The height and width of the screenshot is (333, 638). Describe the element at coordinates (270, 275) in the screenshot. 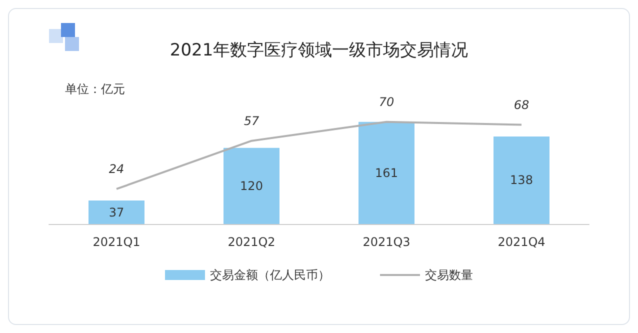

I see `legend-label: 交易金额（亿人民币）` at that location.